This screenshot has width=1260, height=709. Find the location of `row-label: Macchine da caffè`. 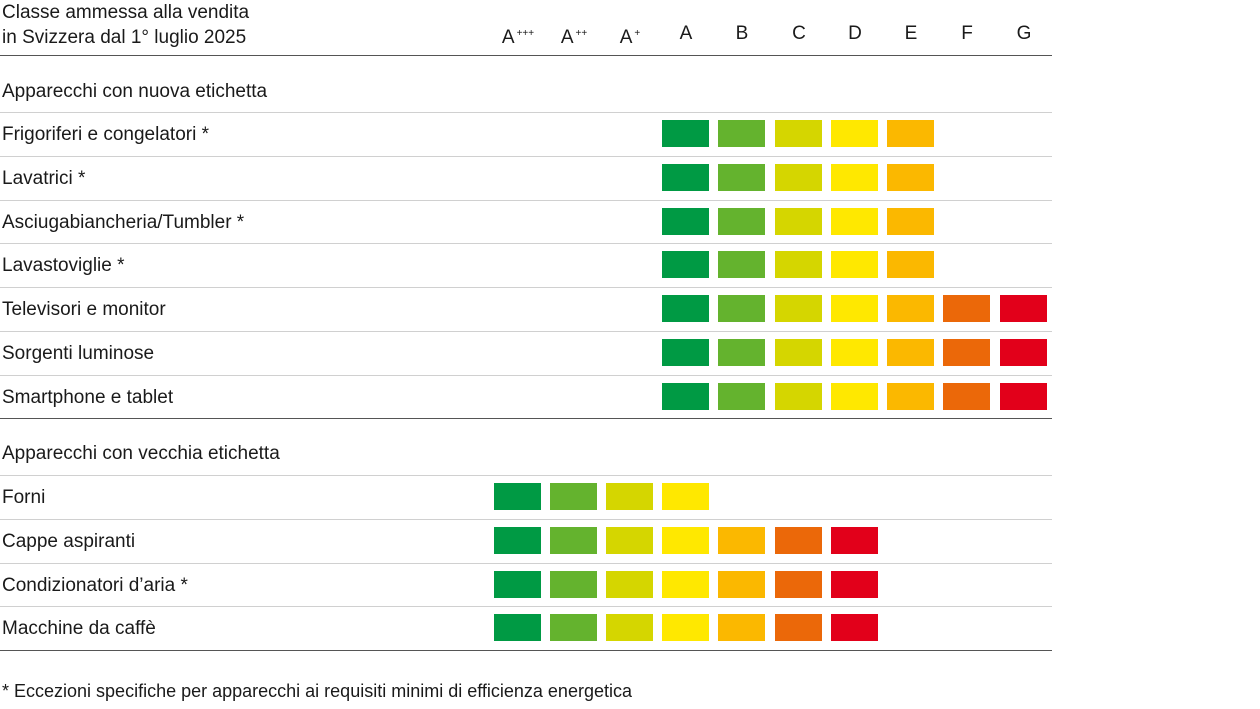

row-label: Macchine da caffè is located at coordinates (79, 629).